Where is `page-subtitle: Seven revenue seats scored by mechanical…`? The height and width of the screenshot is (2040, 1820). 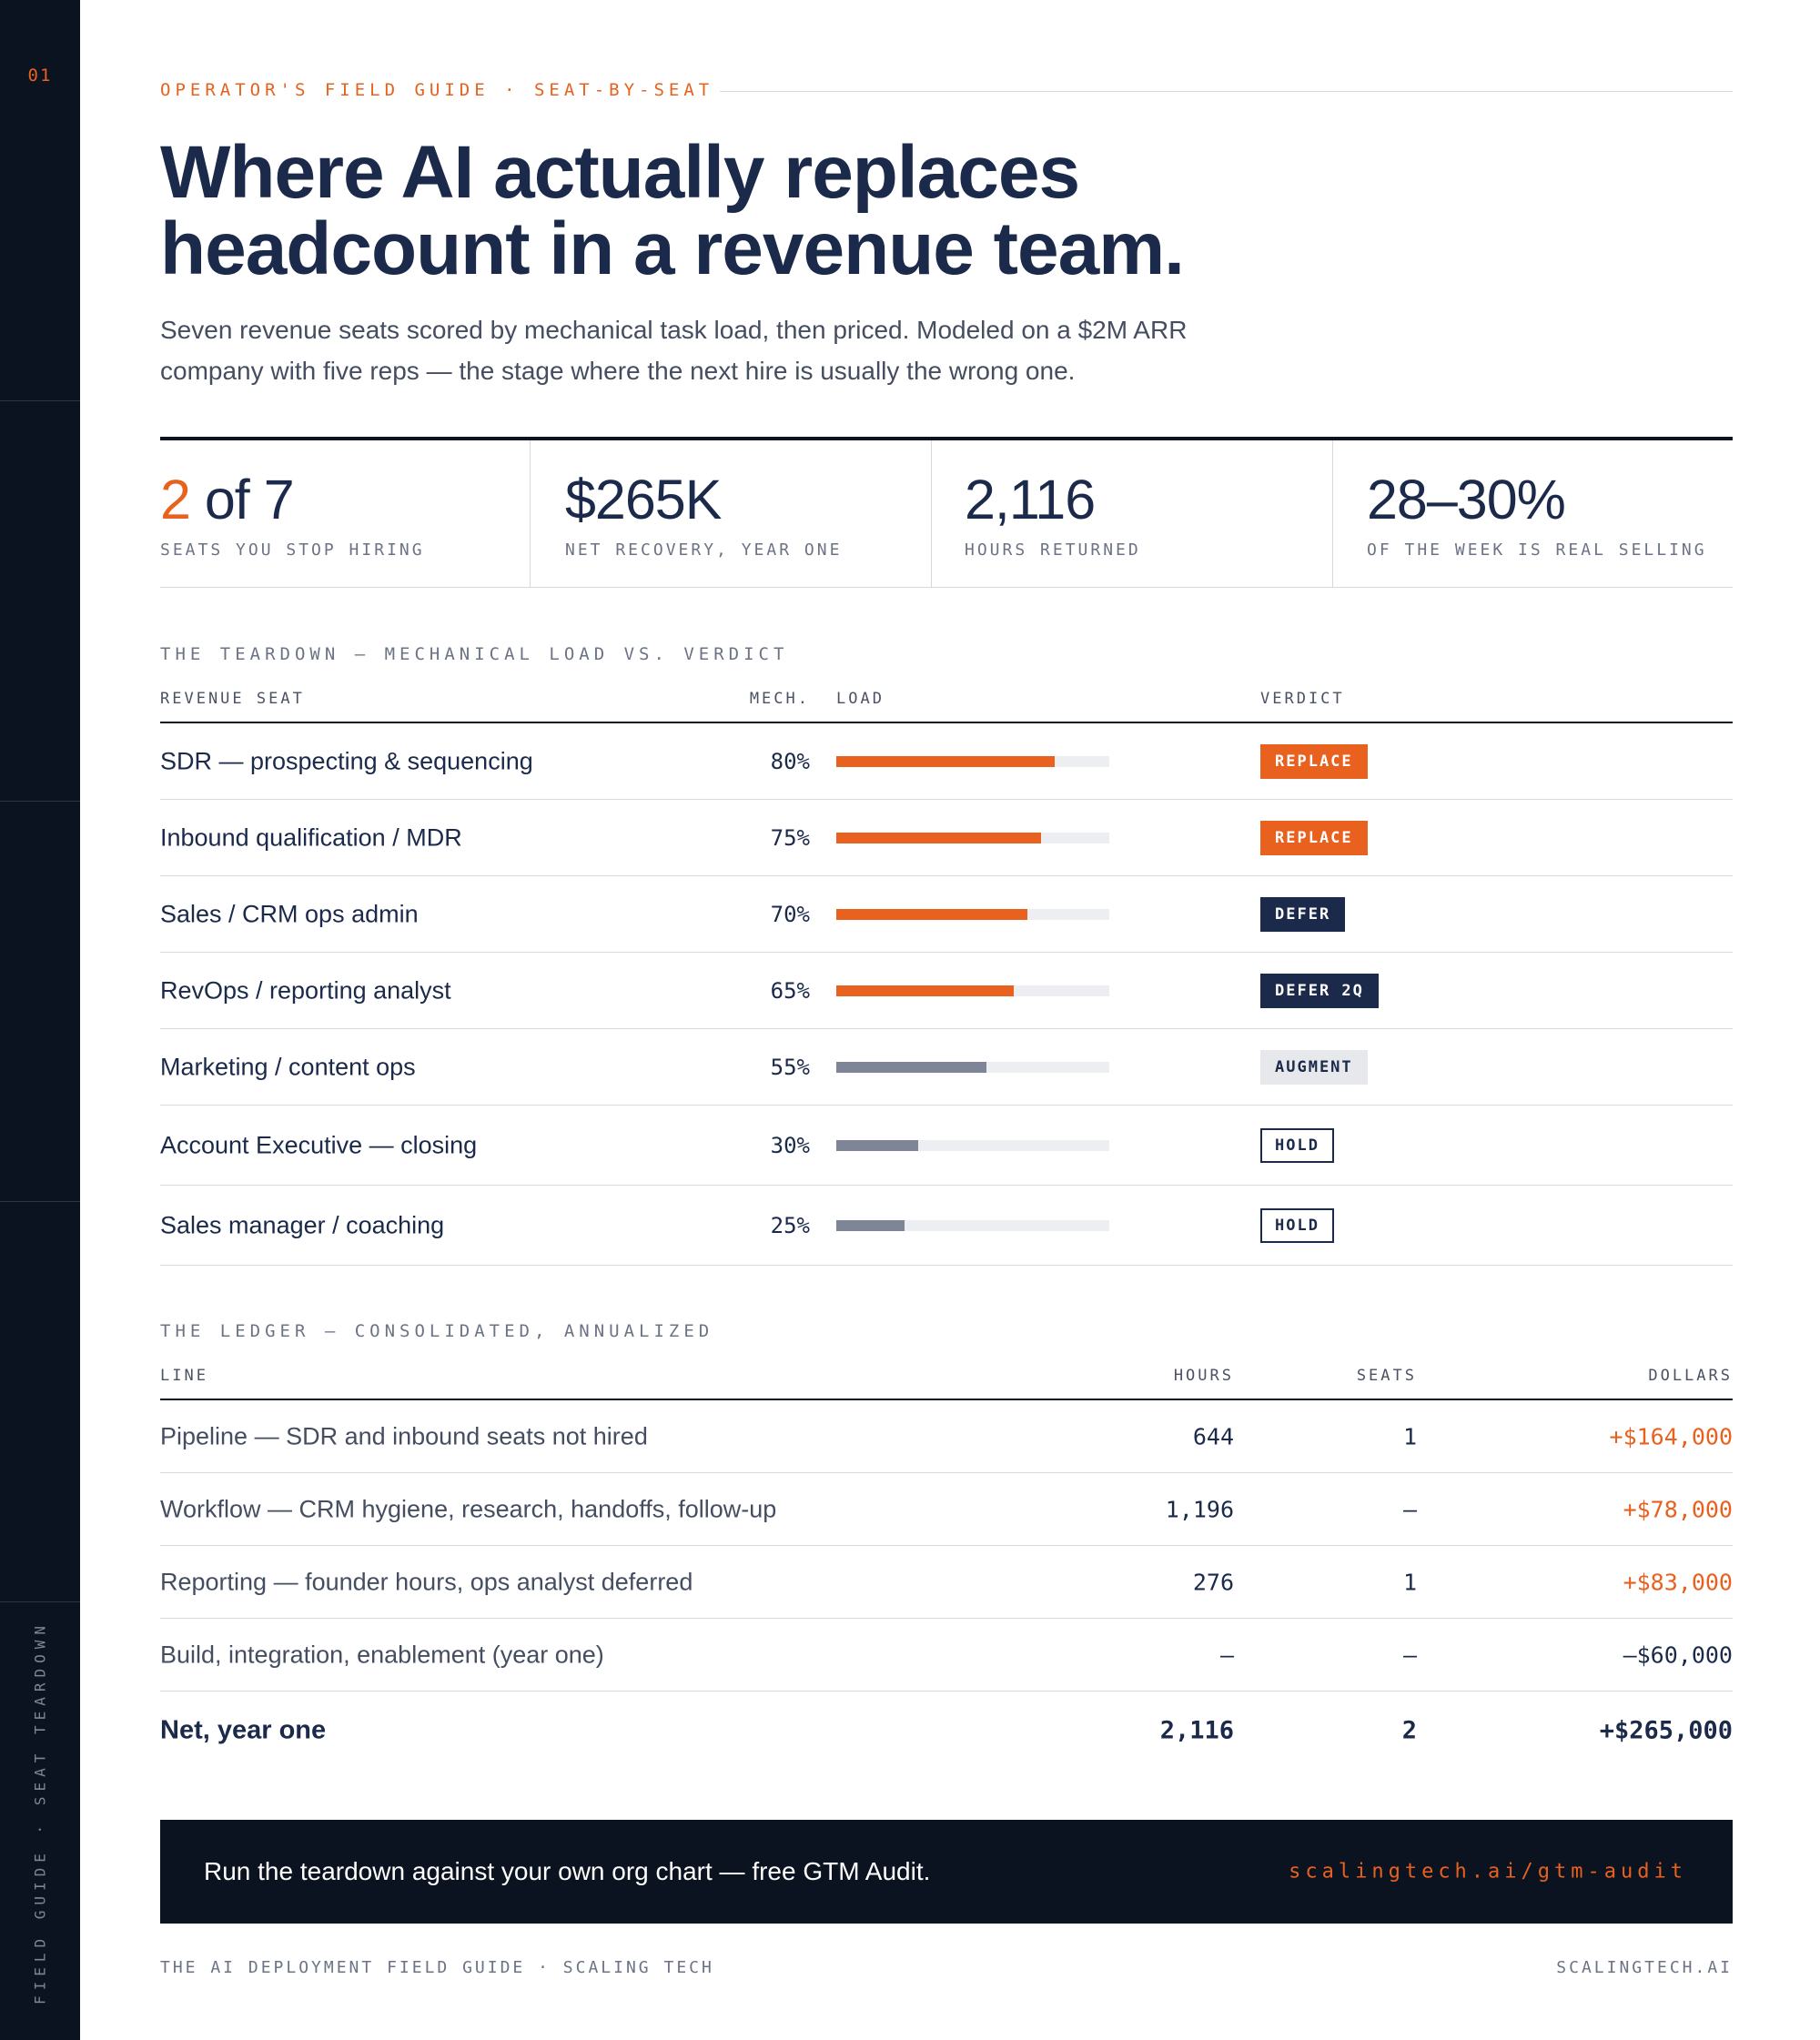 page-subtitle: Seven revenue seats scored by mechanical… is located at coordinates (734, 350).